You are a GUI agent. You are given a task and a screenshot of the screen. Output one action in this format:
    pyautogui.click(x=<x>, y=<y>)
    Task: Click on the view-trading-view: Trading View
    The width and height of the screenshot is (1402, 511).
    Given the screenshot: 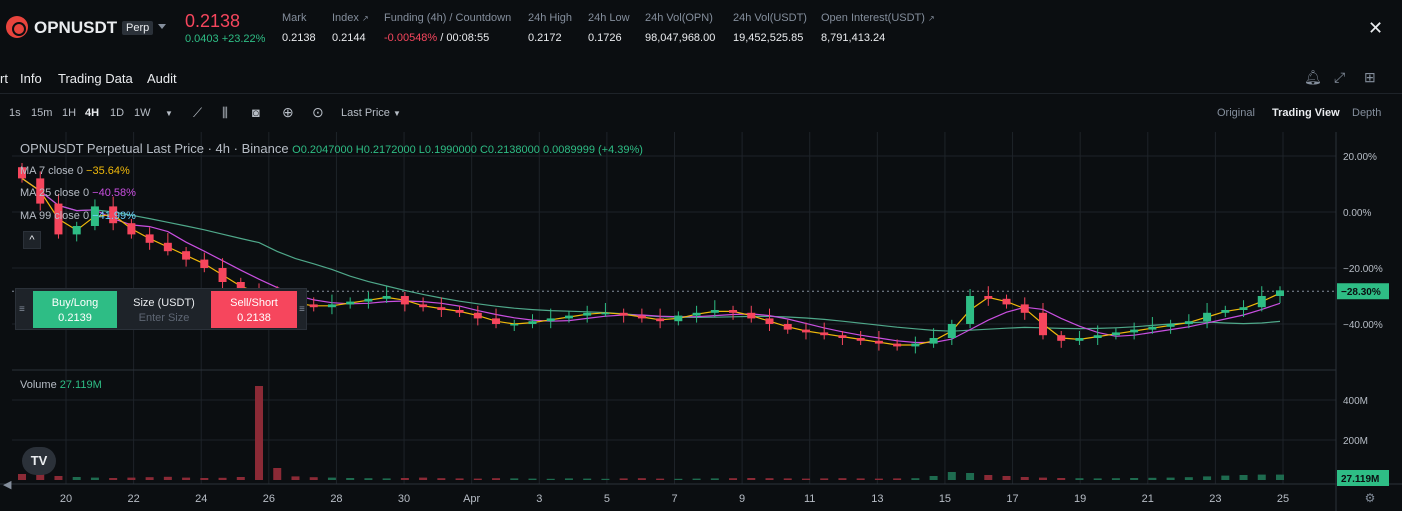 What is the action you would take?
    pyautogui.click(x=1306, y=113)
    